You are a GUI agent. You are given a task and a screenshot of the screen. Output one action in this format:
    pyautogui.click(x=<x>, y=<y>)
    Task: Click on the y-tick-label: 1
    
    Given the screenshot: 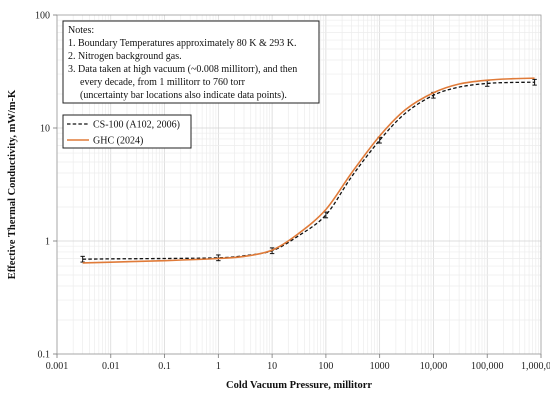 What is the action you would take?
    pyautogui.click(x=47, y=242)
    